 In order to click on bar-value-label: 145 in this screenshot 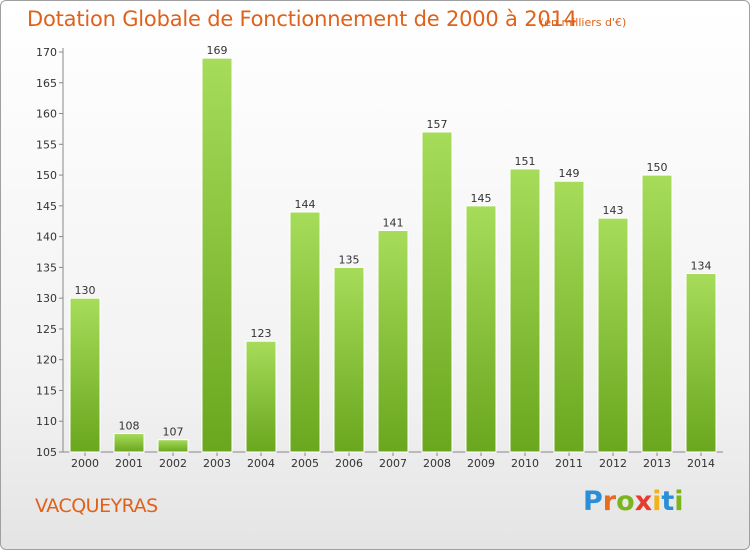, I will do `click(481, 198)`.